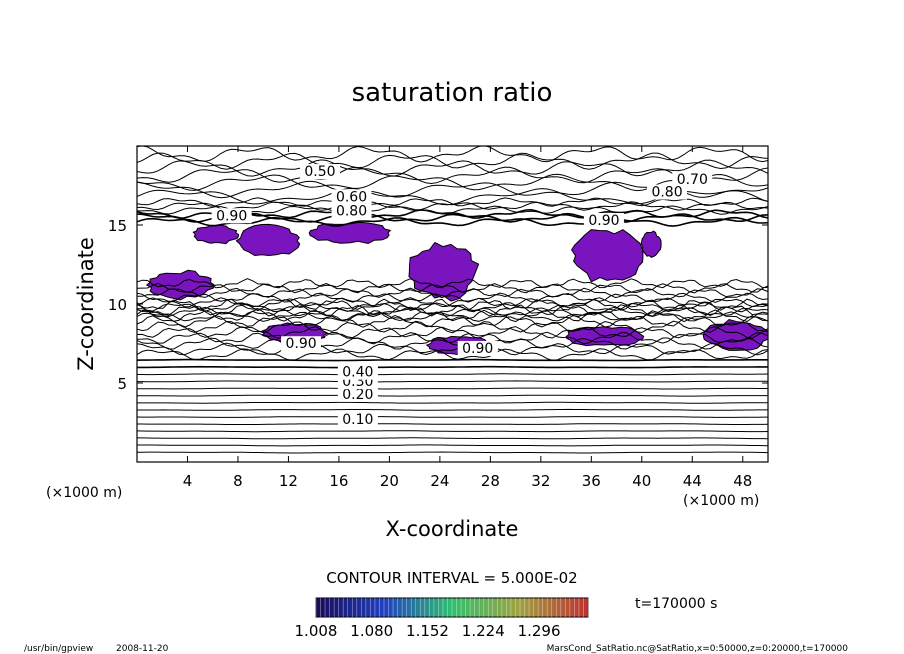 The width and height of the screenshot is (904, 654). Describe the element at coordinates (591, 481) in the screenshot. I see `x-tick-label: 36` at that location.